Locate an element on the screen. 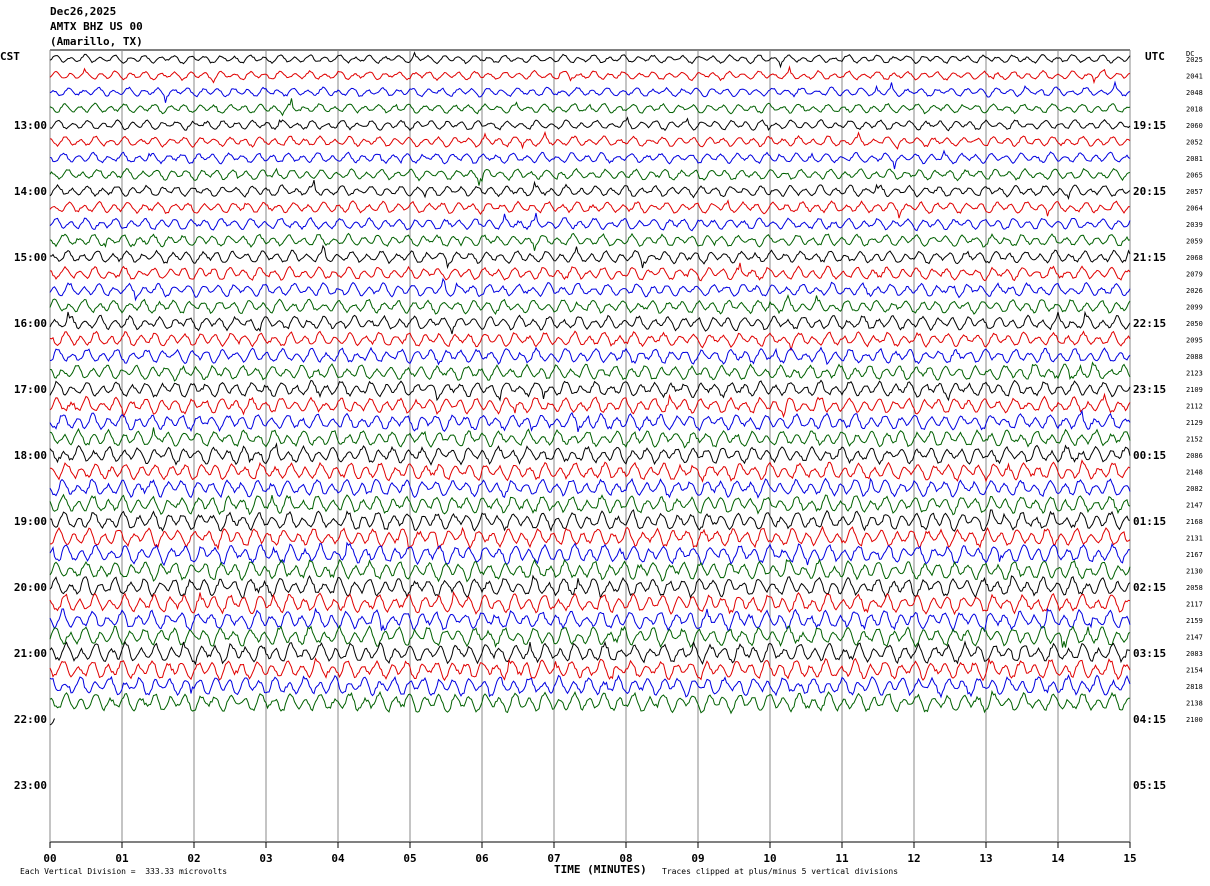  minute-tick-label: 03 is located at coordinates (265, 858).